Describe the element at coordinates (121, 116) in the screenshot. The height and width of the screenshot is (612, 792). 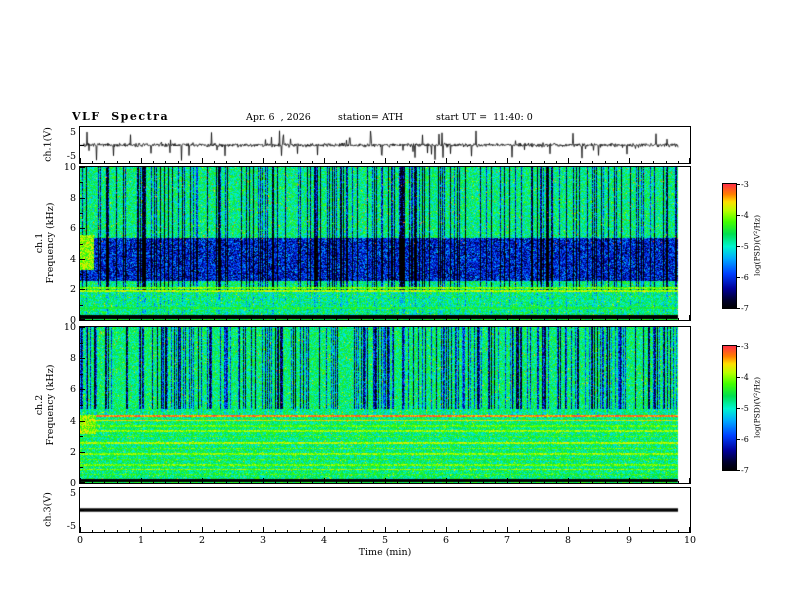
I see `figure-title: VLF Spectra` at that location.